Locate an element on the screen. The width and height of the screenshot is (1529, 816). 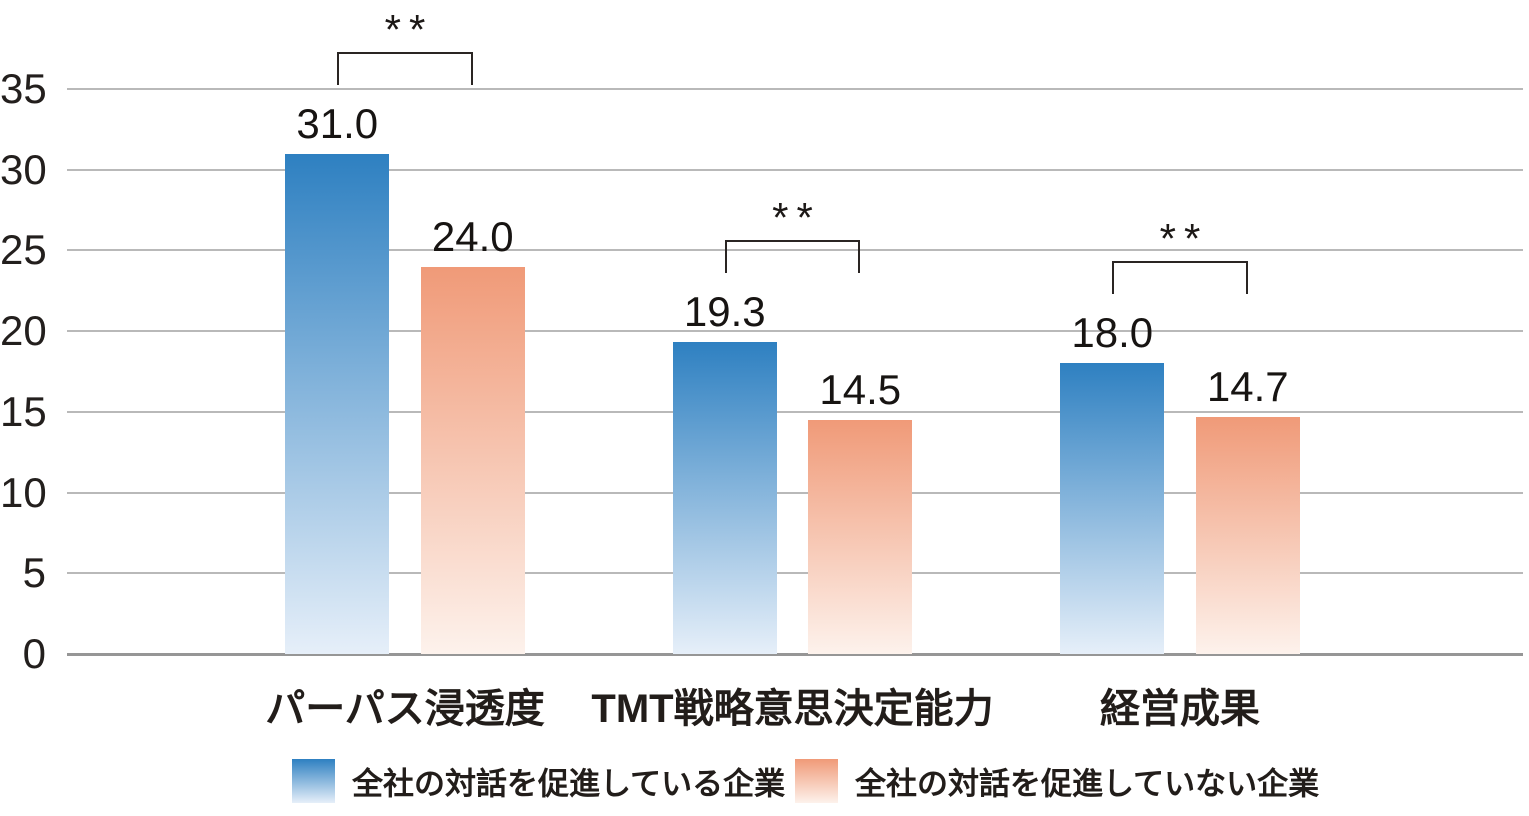
bar-value-label: 24.0 is located at coordinates (472, 236).